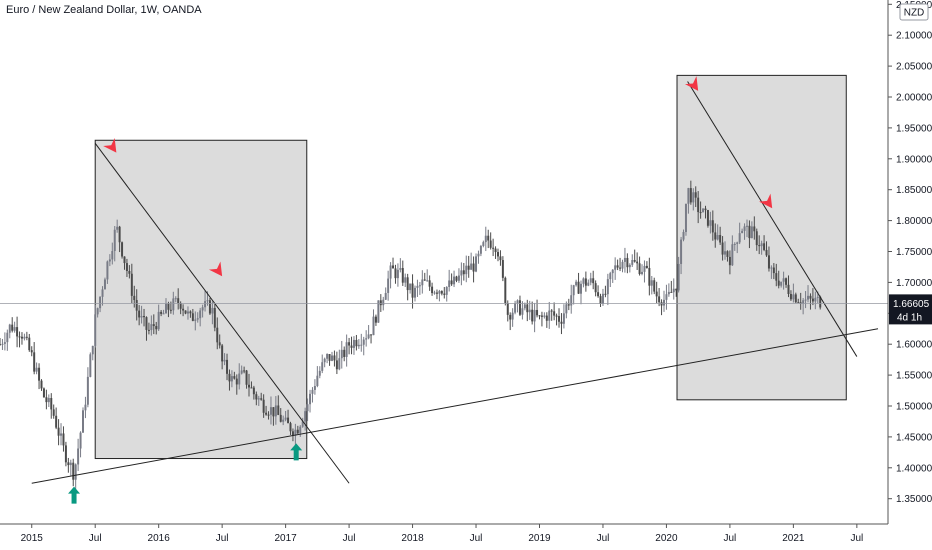 Image resolution: width=932 pixels, height=550 pixels. I want to click on x-tick-label: Jul, so click(730, 538).